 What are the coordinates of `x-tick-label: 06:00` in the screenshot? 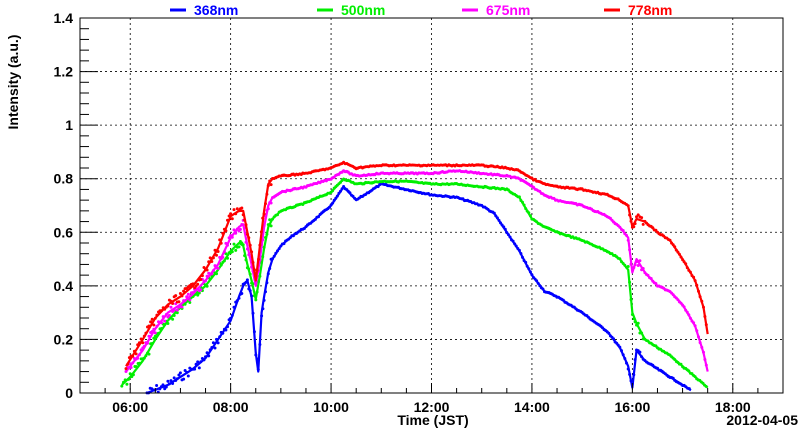 It's located at (130, 407).